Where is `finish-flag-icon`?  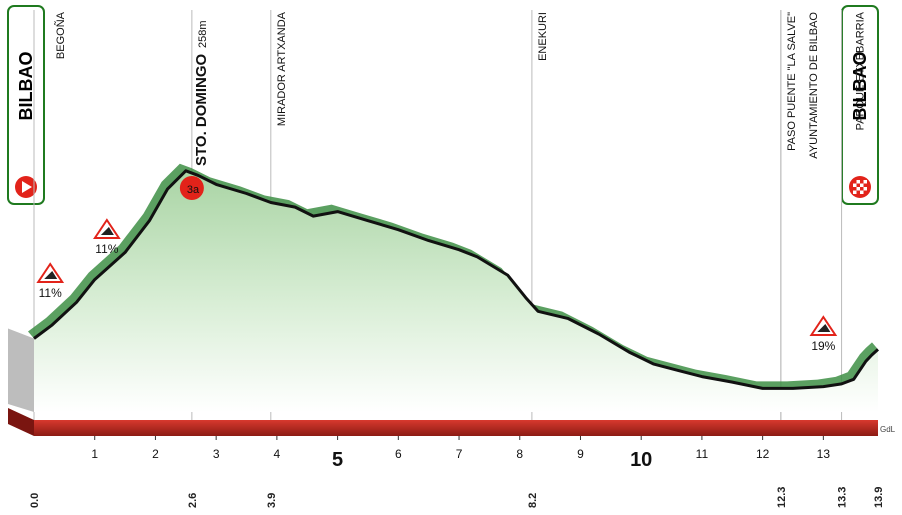
finish-flag-icon is located at coordinates (860, 187).